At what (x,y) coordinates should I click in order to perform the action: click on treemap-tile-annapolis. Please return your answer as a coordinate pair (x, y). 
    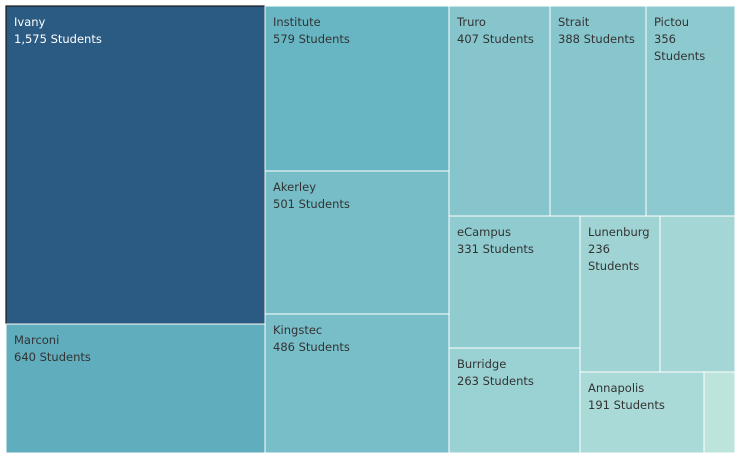
    Looking at the image, I should click on (642, 412).